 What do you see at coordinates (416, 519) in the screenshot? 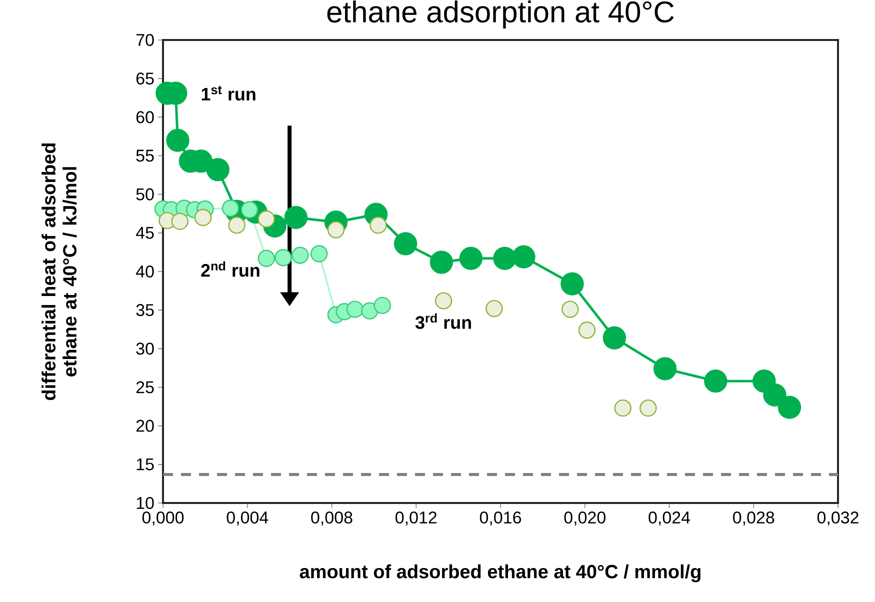
I see `x-tick-label: 0,012` at bounding box center [416, 519].